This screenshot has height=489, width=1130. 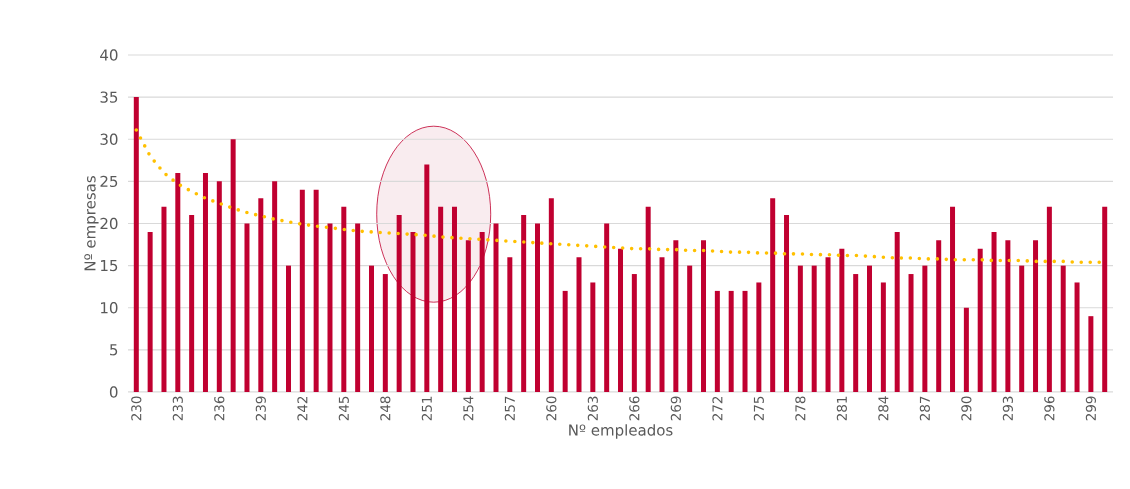 What do you see at coordinates (91, 223) in the screenshot?
I see `y-axis-title: Nº empresas` at bounding box center [91, 223].